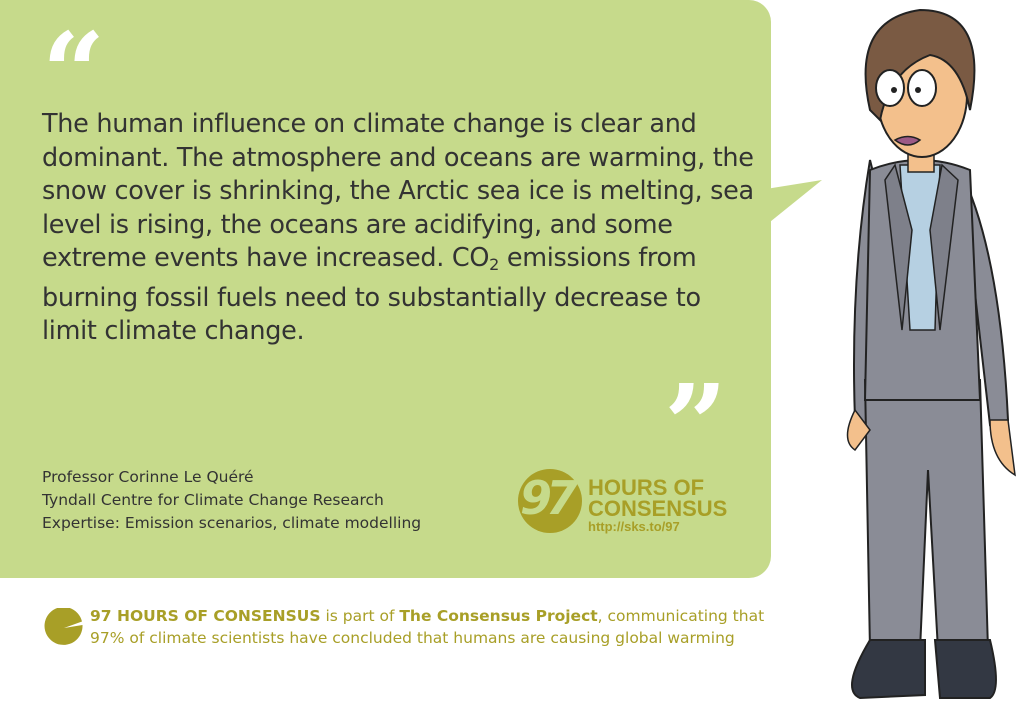 Image resolution: width=1024 pixels, height=702 pixels. I want to click on speech-bubble-pointer, so click(791, 205).